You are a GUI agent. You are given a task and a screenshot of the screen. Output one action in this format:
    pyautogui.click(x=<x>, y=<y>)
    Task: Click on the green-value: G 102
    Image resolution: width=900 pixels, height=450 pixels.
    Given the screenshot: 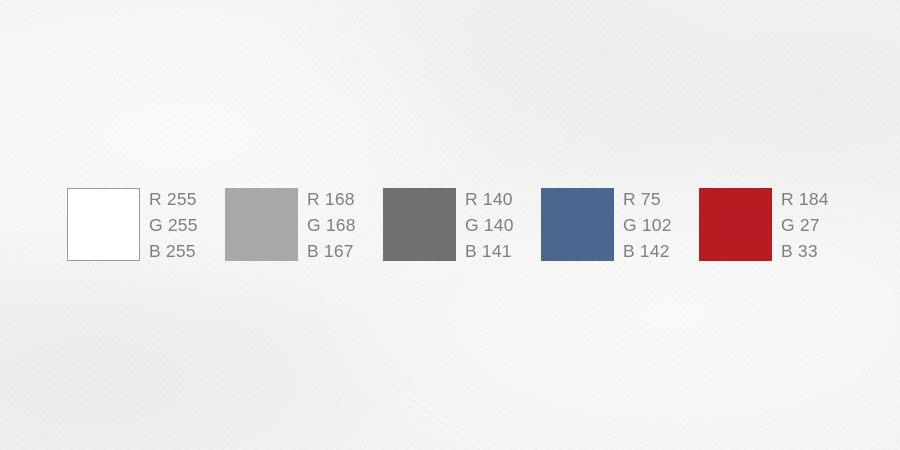 What is the action you would take?
    pyautogui.click(x=647, y=225)
    